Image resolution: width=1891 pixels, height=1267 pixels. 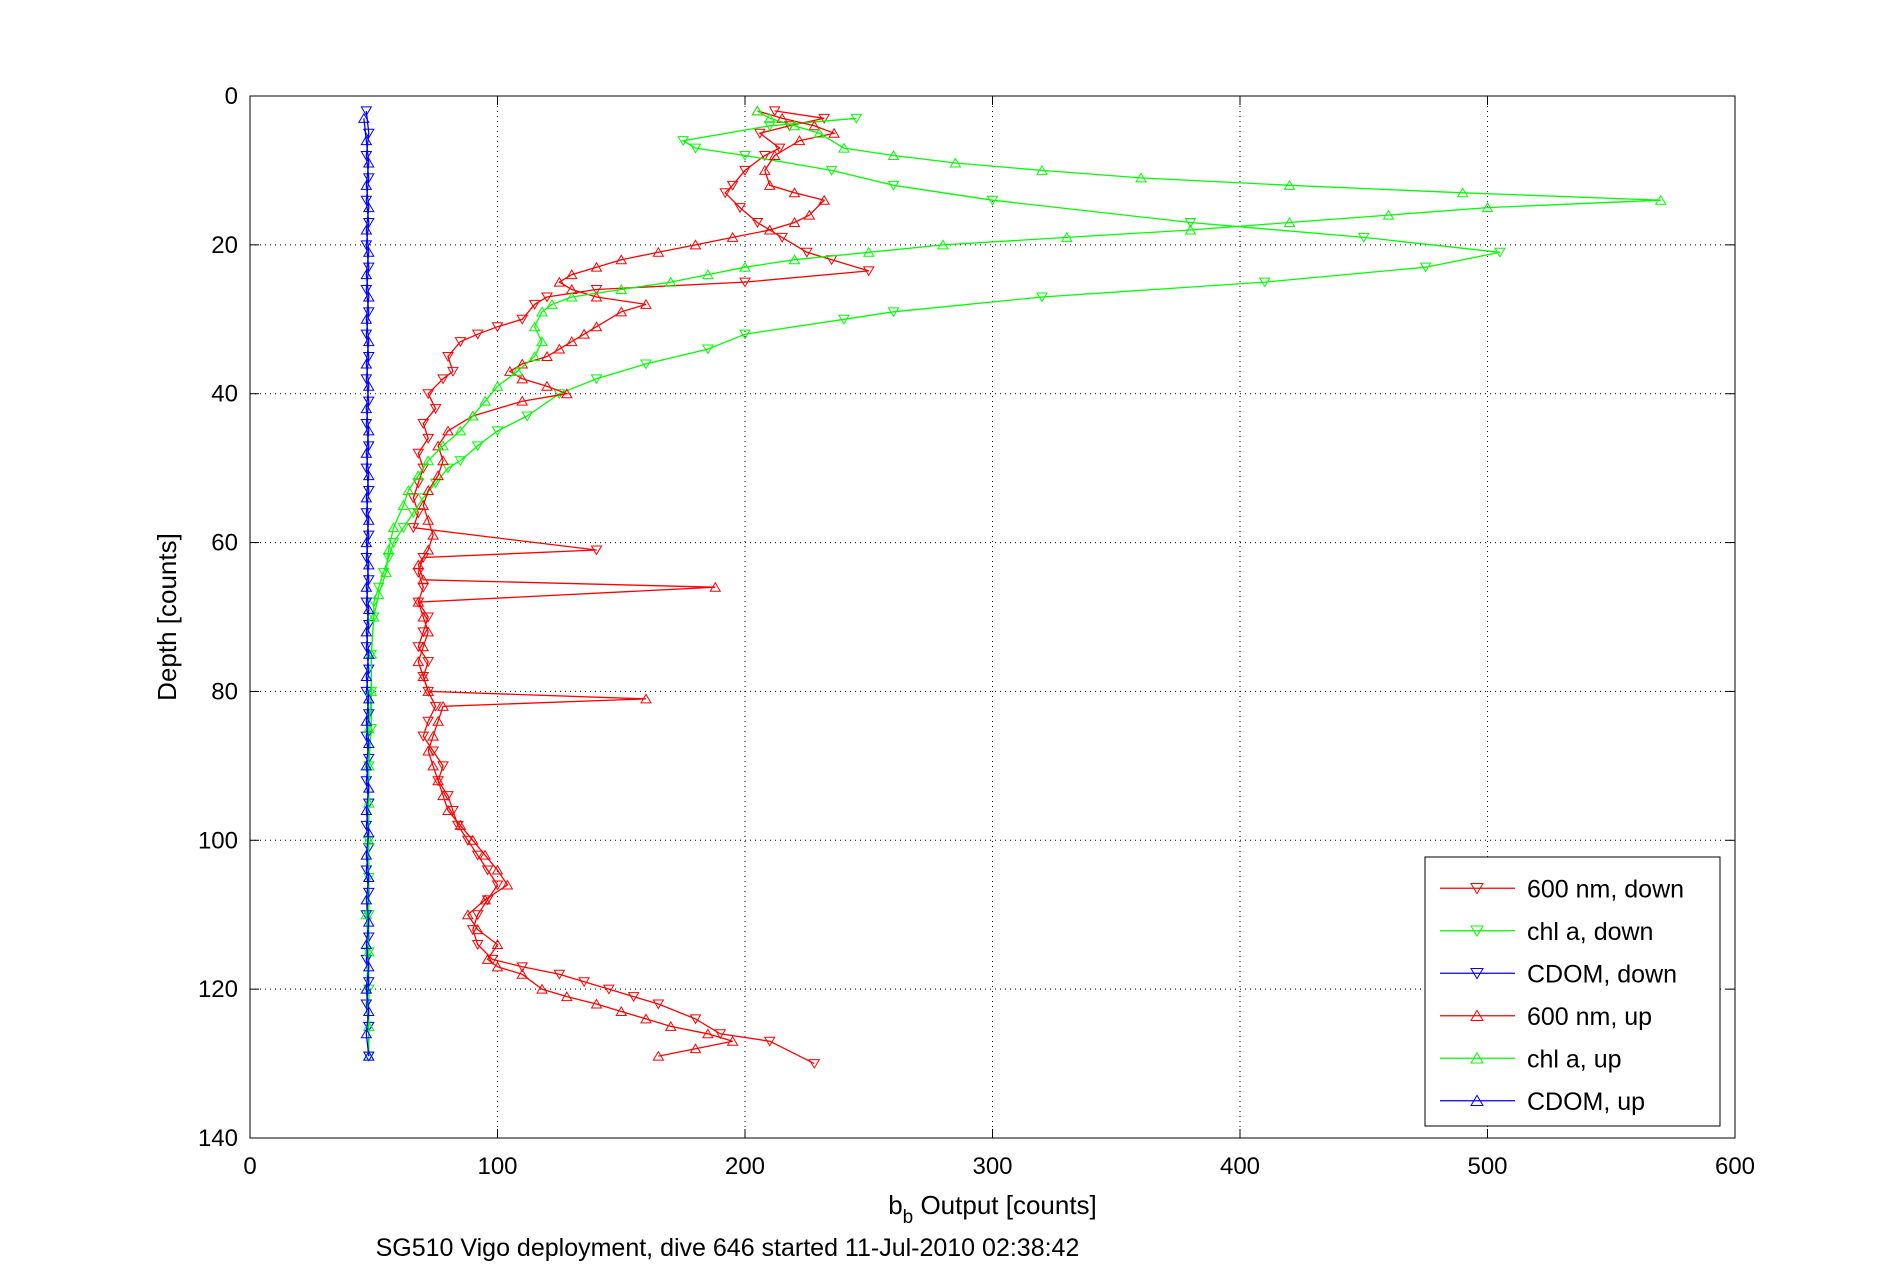 What do you see at coordinates (1531, 1059) in the screenshot?
I see `legend-item: chl a, up` at bounding box center [1531, 1059].